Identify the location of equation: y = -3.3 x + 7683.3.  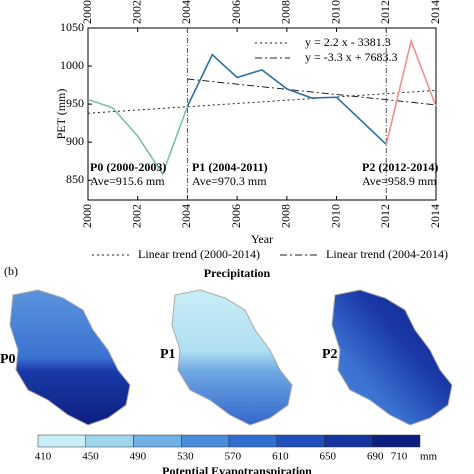
(351, 57).